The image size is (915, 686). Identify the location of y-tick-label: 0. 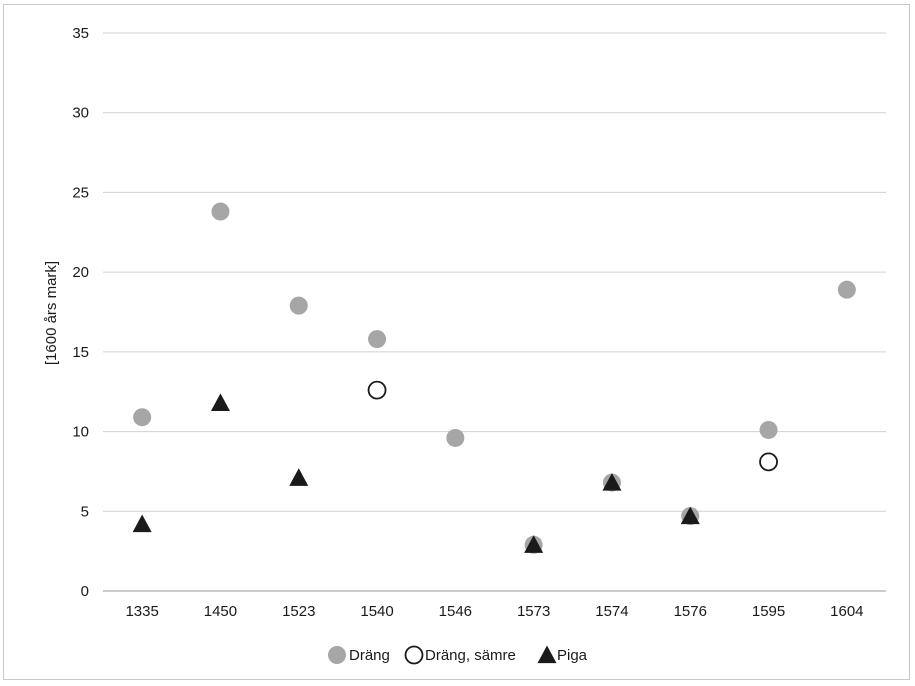
(85, 591).